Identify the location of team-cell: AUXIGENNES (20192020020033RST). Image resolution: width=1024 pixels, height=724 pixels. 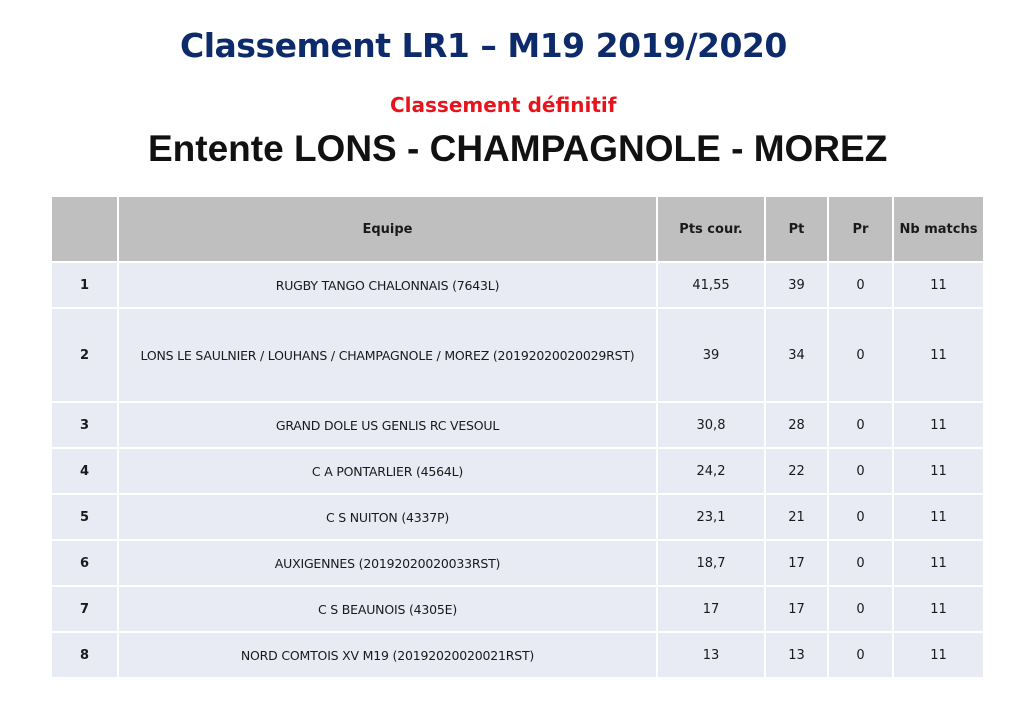
(387, 563).